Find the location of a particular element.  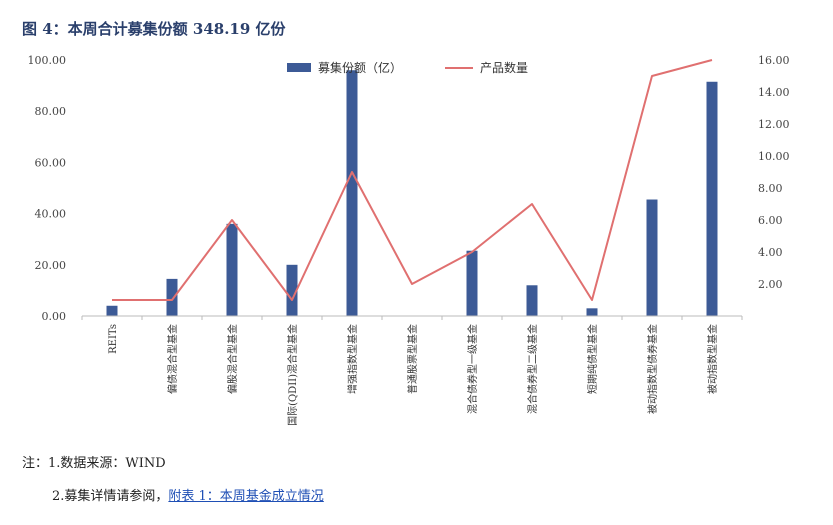

chart-title: 图 4：本周合计募集份额 348.19 亿份 is located at coordinates (154, 29).